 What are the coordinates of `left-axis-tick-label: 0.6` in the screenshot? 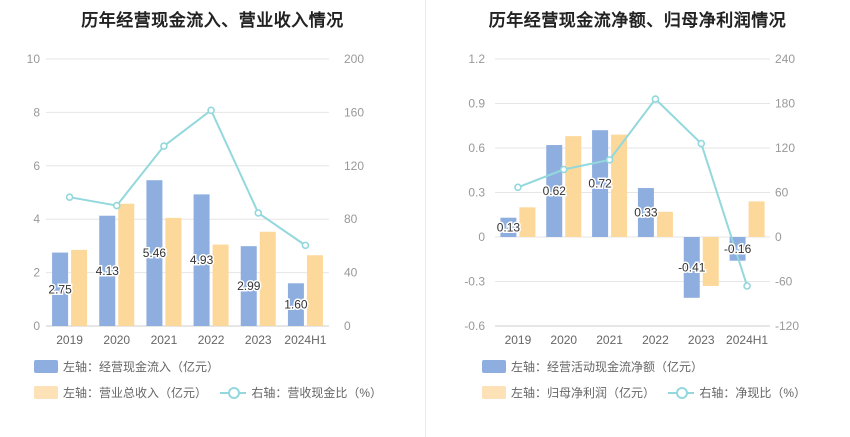 It's located at (476, 148).